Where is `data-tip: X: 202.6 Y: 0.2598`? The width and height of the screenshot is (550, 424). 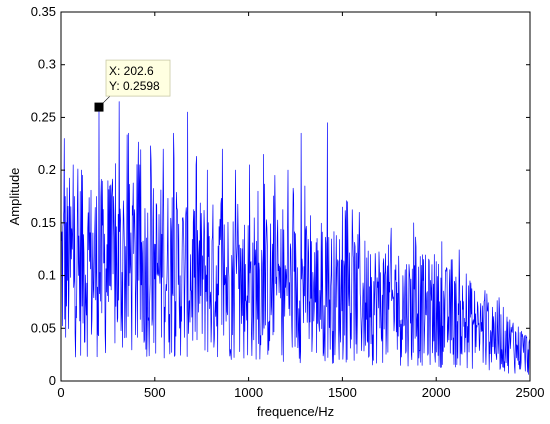 data-tip: X: 202.6 Y: 0.2598 is located at coordinates (132, 85).